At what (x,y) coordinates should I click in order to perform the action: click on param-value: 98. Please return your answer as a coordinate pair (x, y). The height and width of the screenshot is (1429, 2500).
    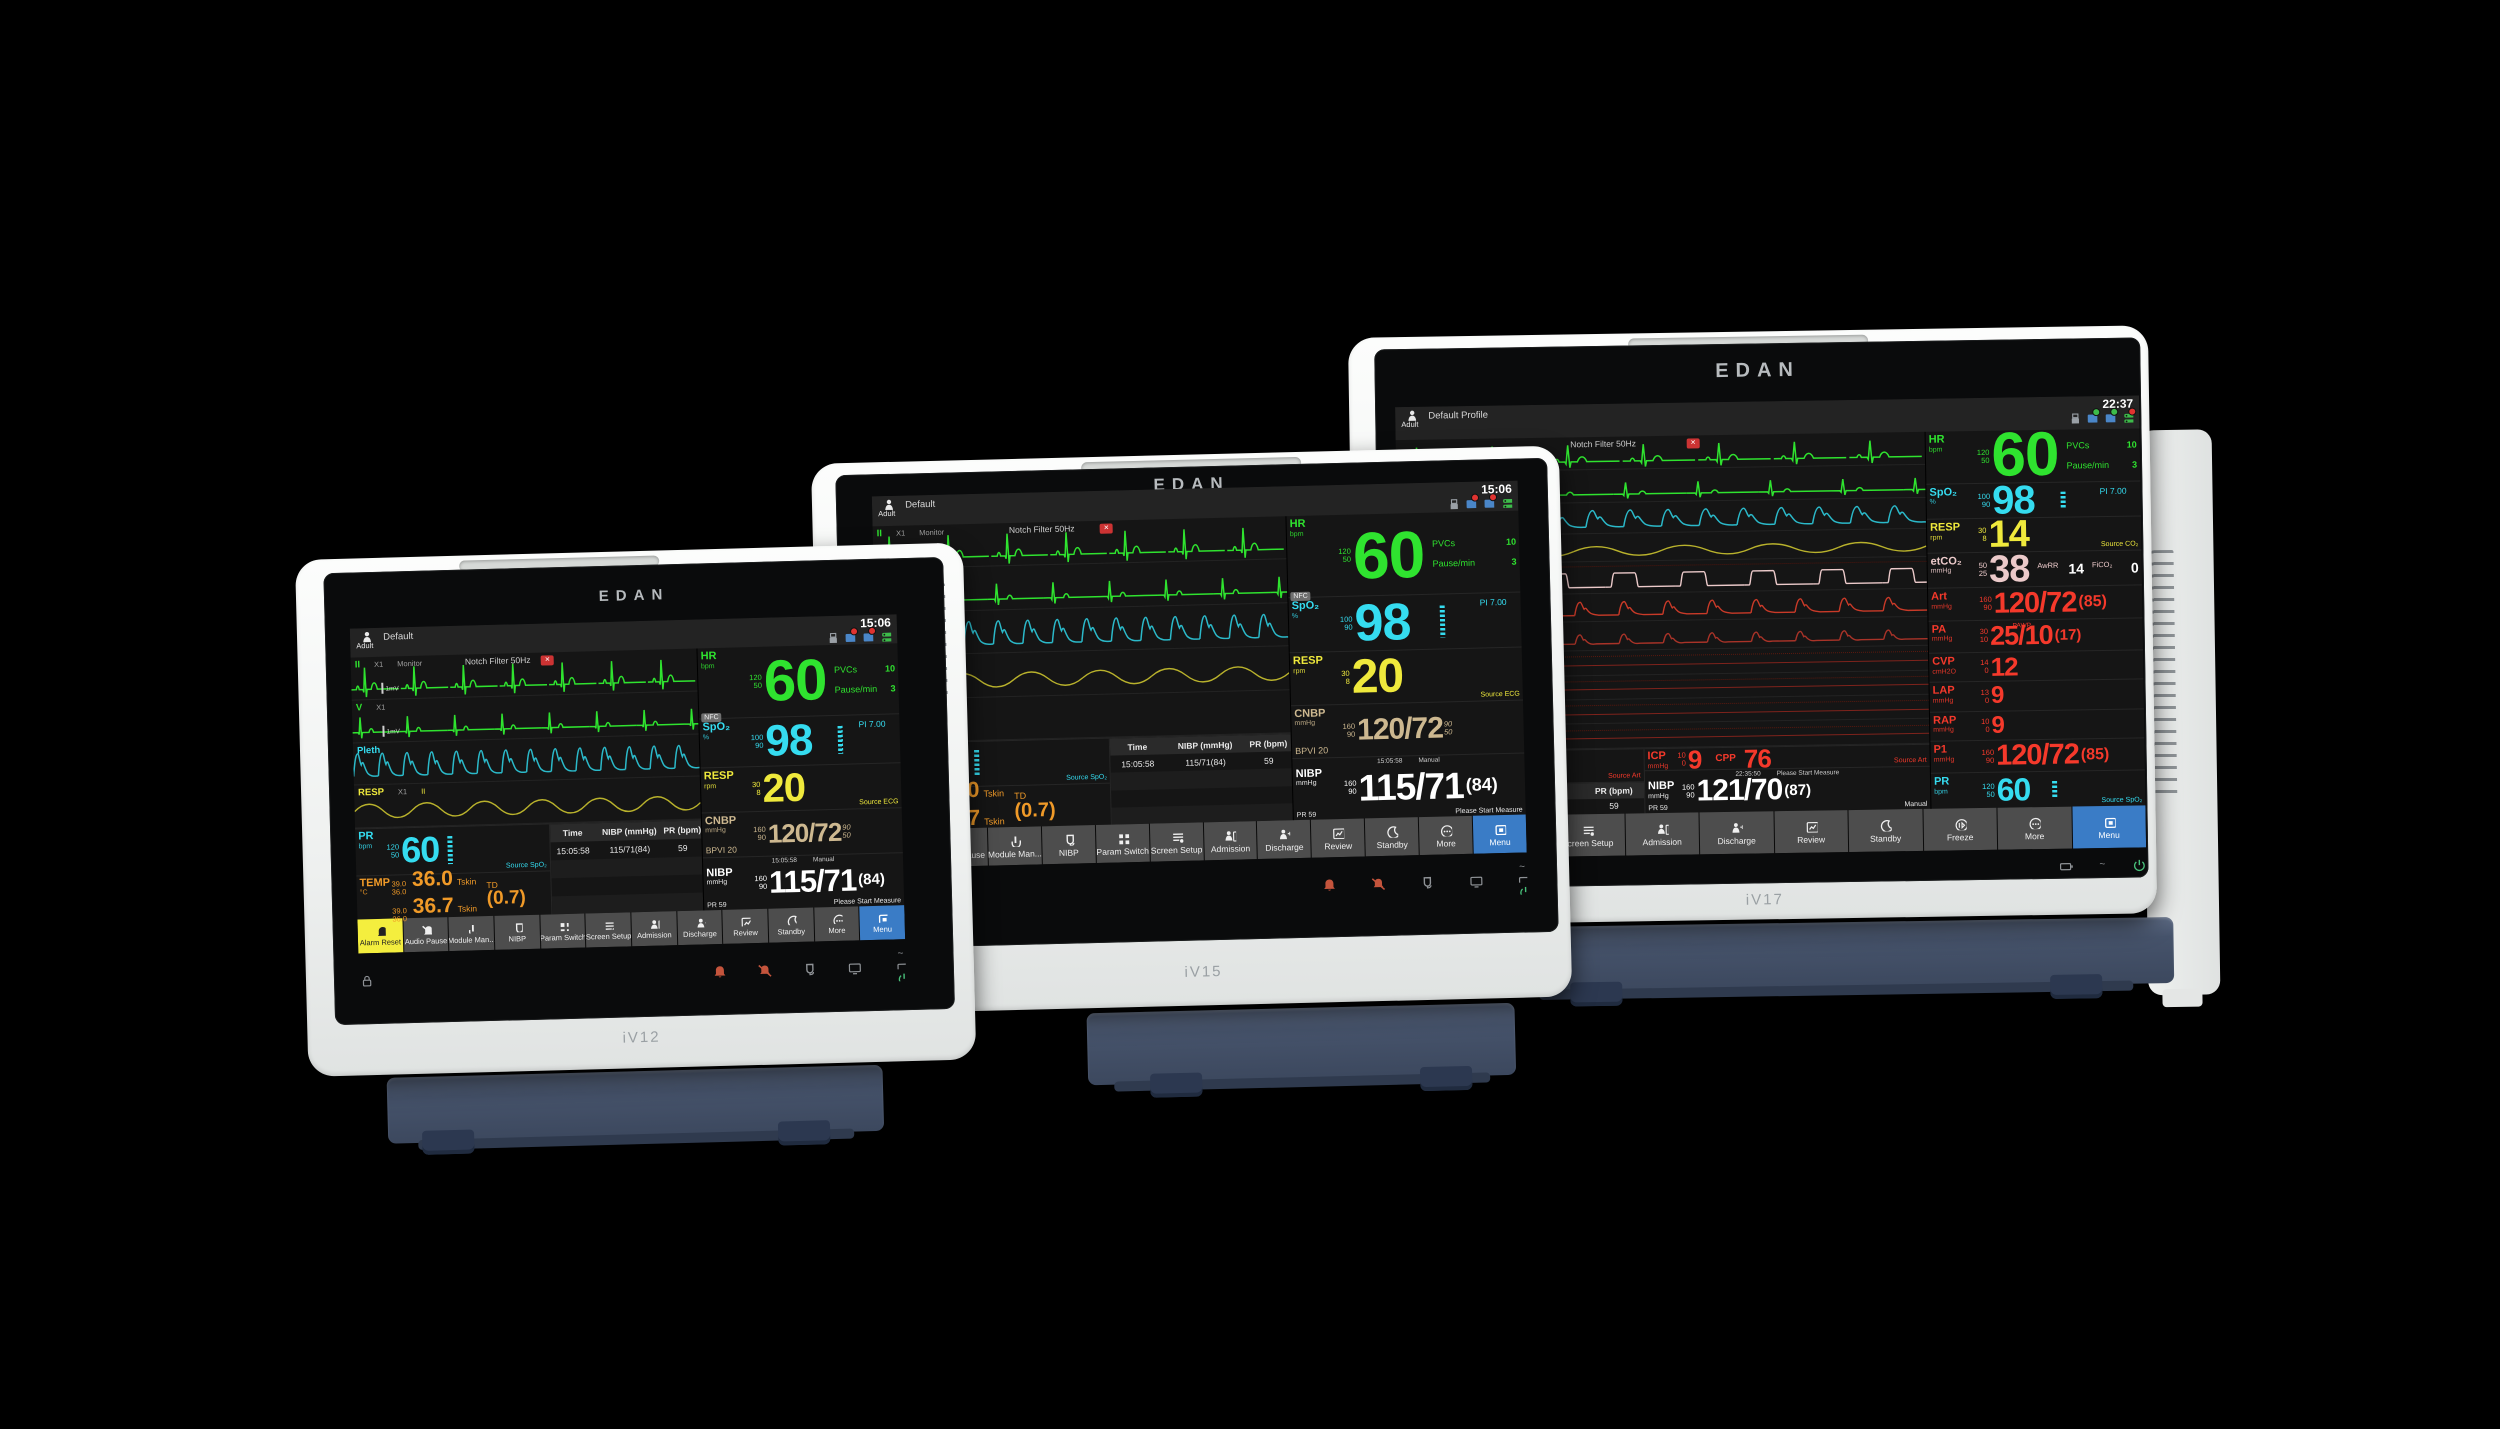
    Looking at the image, I should click on (789, 741).